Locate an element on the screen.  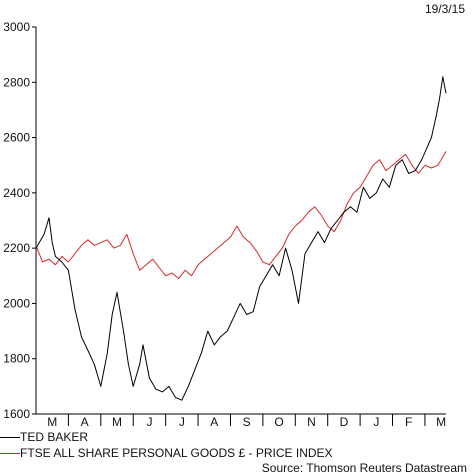
x-tick-label: O is located at coordinates (278, 422).